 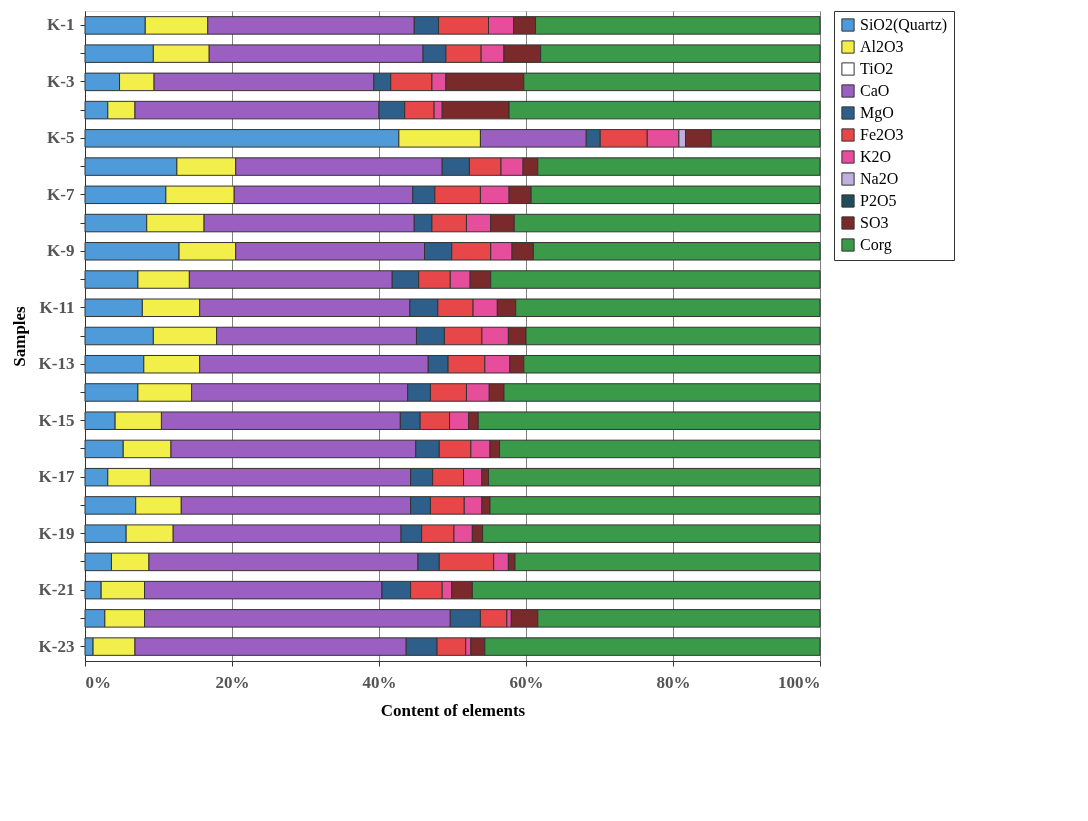 What do you see at coordinates (379, 682) in the screenshot?
I see `x-tick-label: 40%` at bounding box center [379, 682].